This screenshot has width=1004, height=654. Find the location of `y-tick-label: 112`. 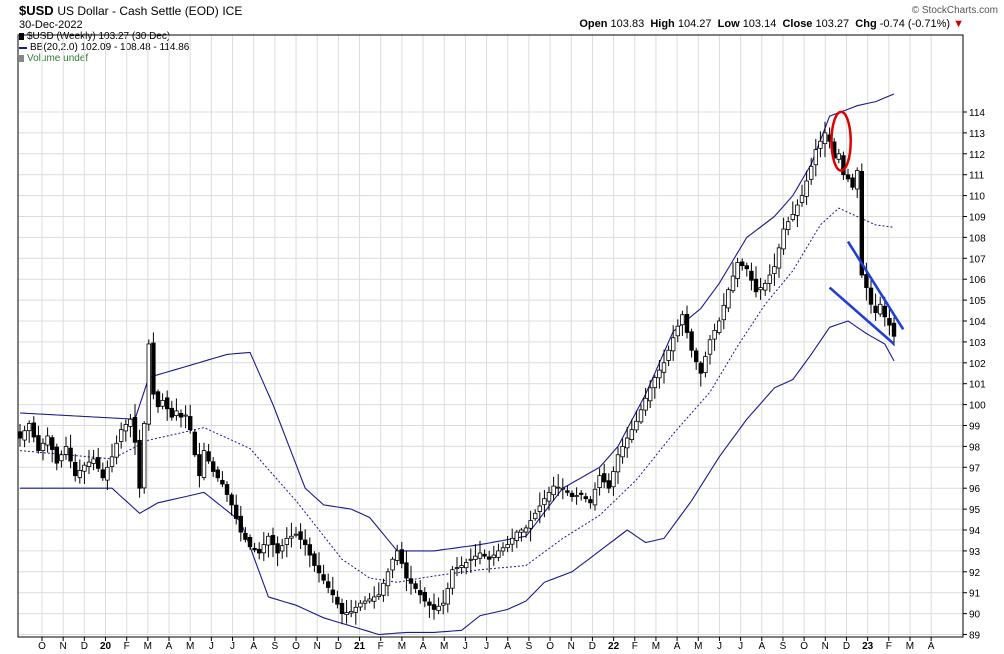

y-tick-label: 112 is located at coordinates (977, 155).